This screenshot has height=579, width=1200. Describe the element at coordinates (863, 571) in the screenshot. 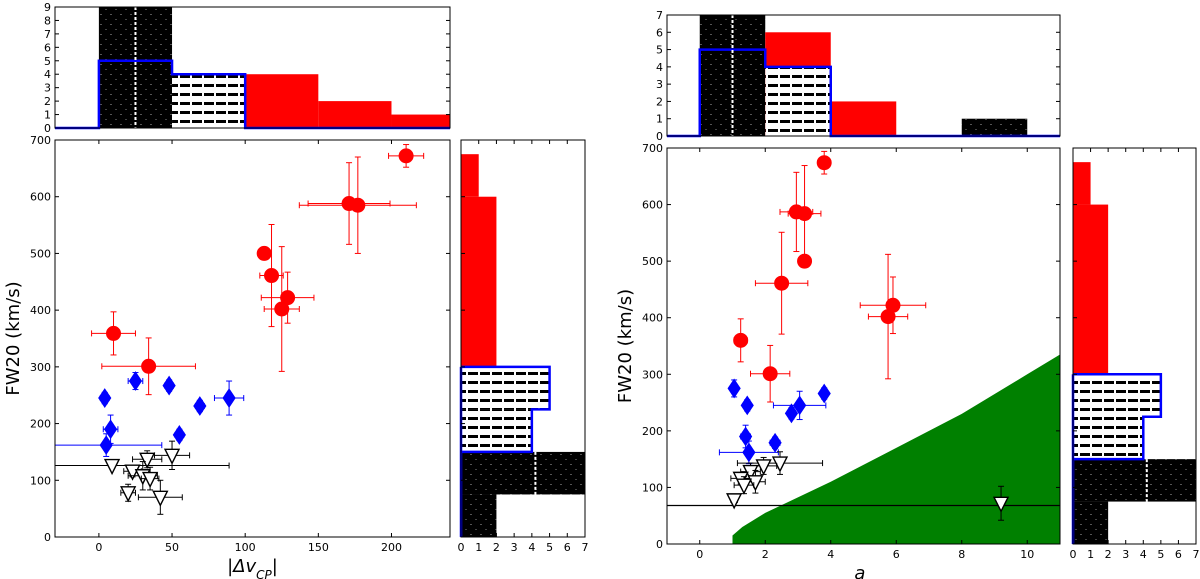

I see `right-x-axis-label: av` at that location.